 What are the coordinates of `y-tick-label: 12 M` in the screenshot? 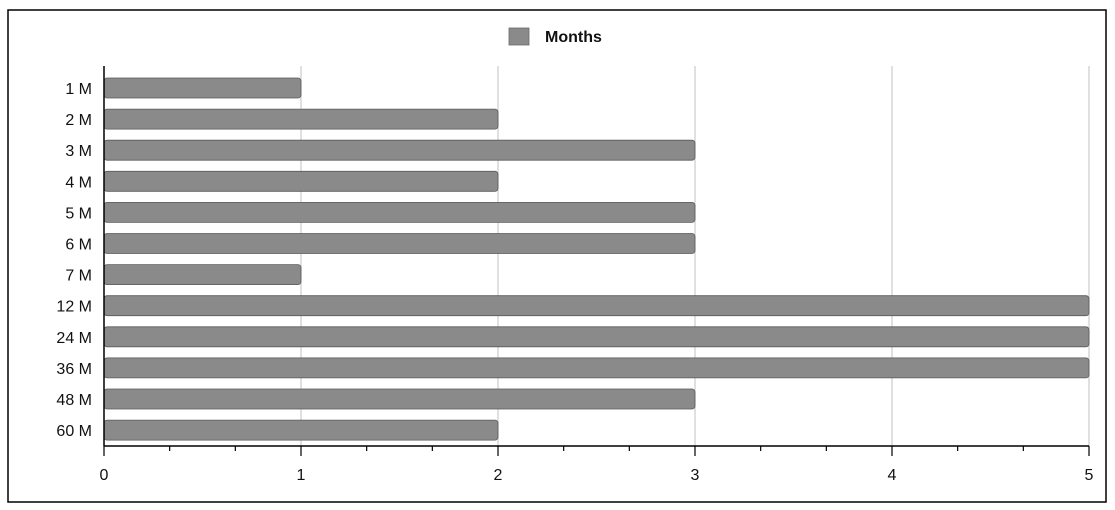 It's located at (74, 307).